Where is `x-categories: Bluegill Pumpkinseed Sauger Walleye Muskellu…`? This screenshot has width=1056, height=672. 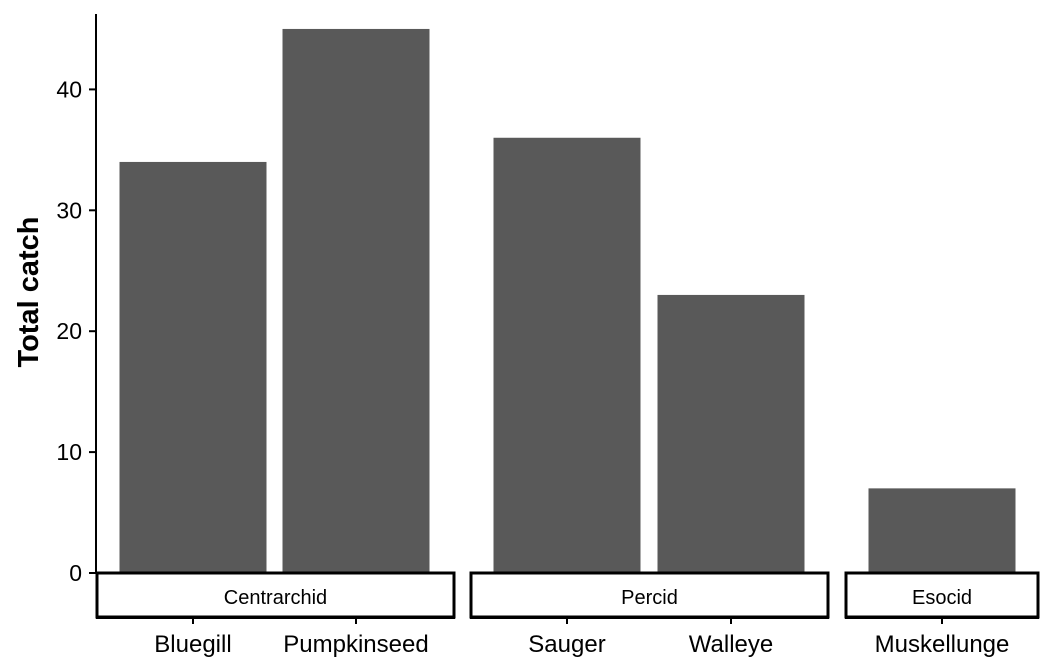
x-categories: Bluegill Pumpkinseed Sauger Walleye Muskellu… is located at coordinates (567, 637).